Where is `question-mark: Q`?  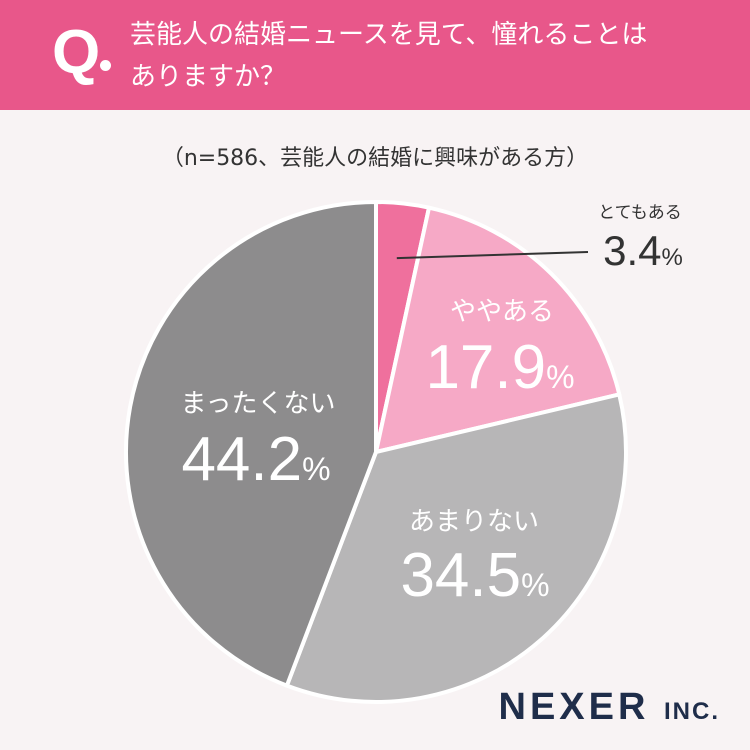 question-mark: Q is located at coordinates (76, 52).